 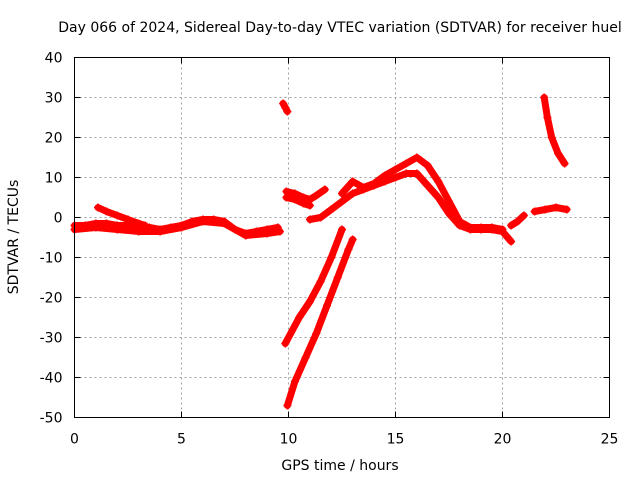 I want to click on y-tick-label: -50, so click(x=51, y=419).